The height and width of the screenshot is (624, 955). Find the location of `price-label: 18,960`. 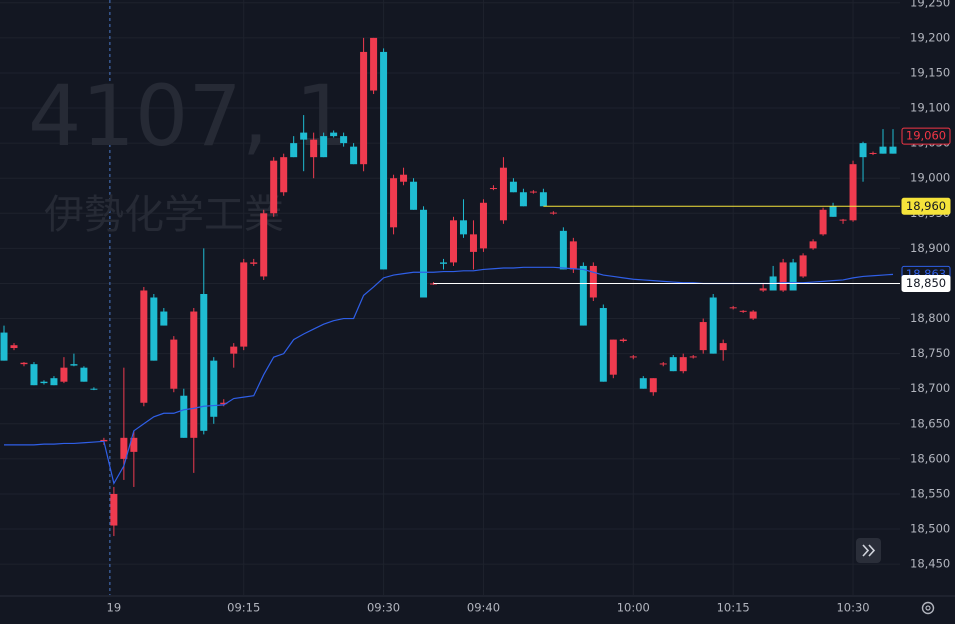

price-label: 18,960 is located at coordinates (926, 206).